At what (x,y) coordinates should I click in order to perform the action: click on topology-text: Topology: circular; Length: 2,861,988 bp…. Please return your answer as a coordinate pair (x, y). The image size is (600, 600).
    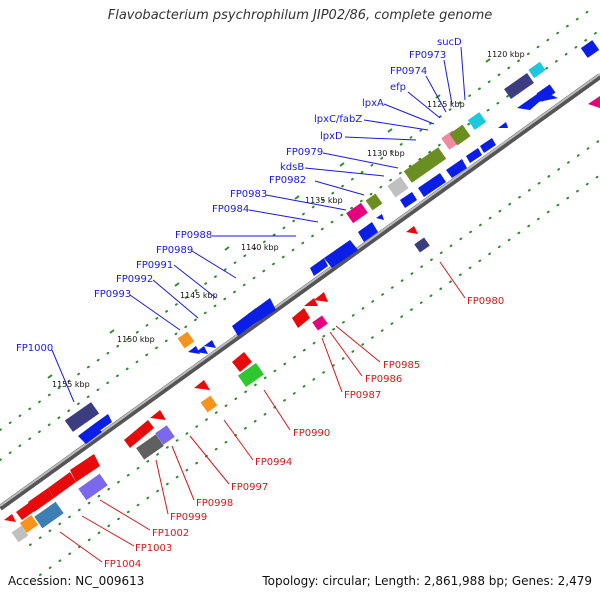
    Looking at the image, I should click on (427, 581).